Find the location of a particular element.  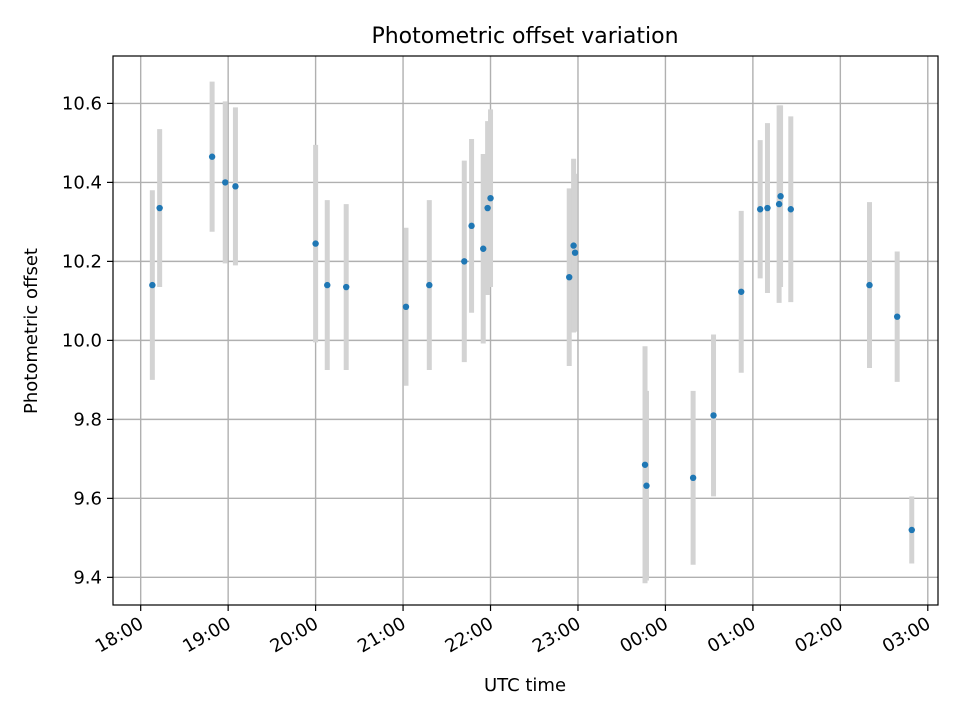

y-tick-label: 10.4 is located at coordinates (82, 182).